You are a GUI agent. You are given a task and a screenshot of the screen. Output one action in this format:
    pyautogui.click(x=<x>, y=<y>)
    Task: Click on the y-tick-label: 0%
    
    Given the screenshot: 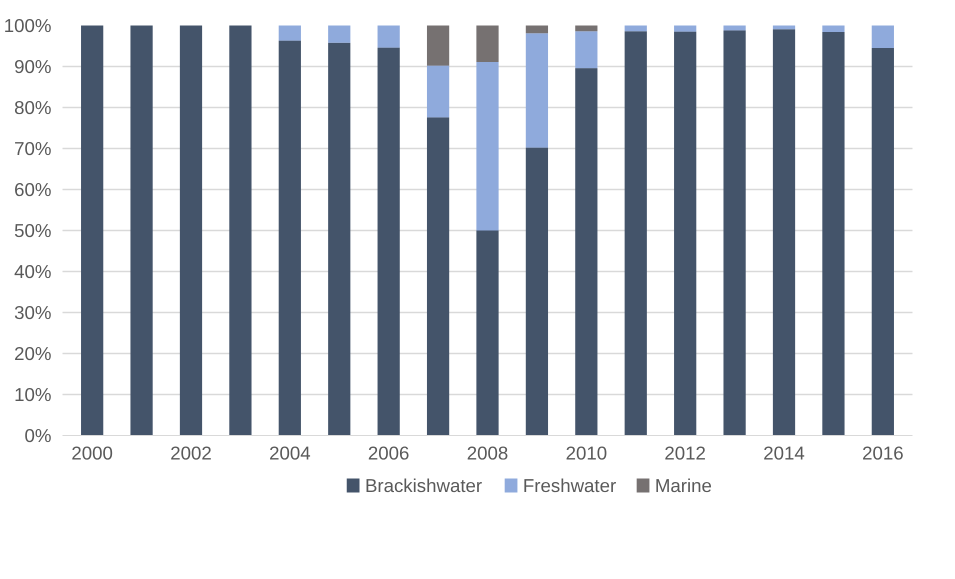 What is the action you would take?
    pyautogui.click(x=38, y=435)
    